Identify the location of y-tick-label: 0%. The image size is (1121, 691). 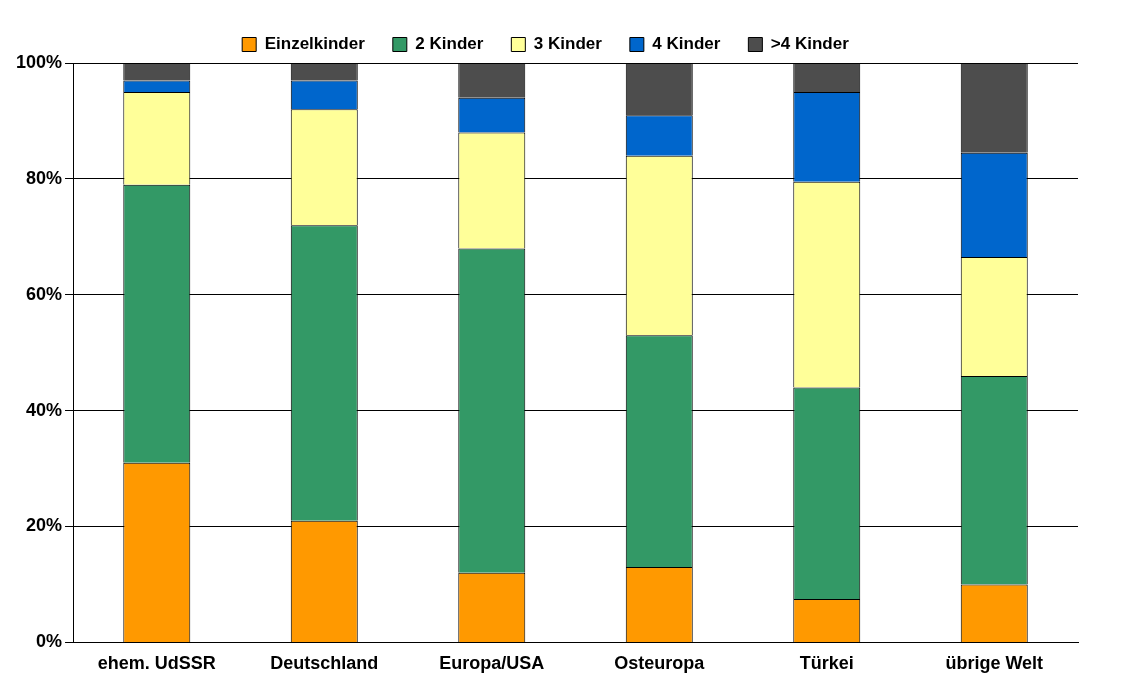
(49, 641).